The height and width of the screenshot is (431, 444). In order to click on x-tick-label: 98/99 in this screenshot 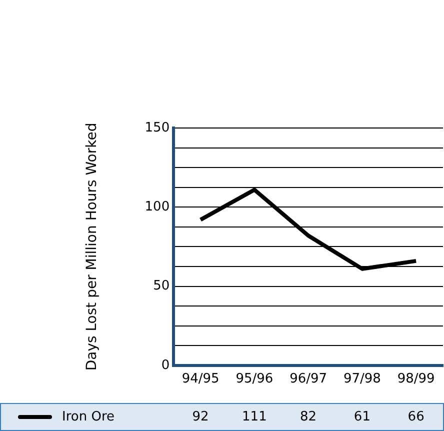, I will do `click(416, 379)`.